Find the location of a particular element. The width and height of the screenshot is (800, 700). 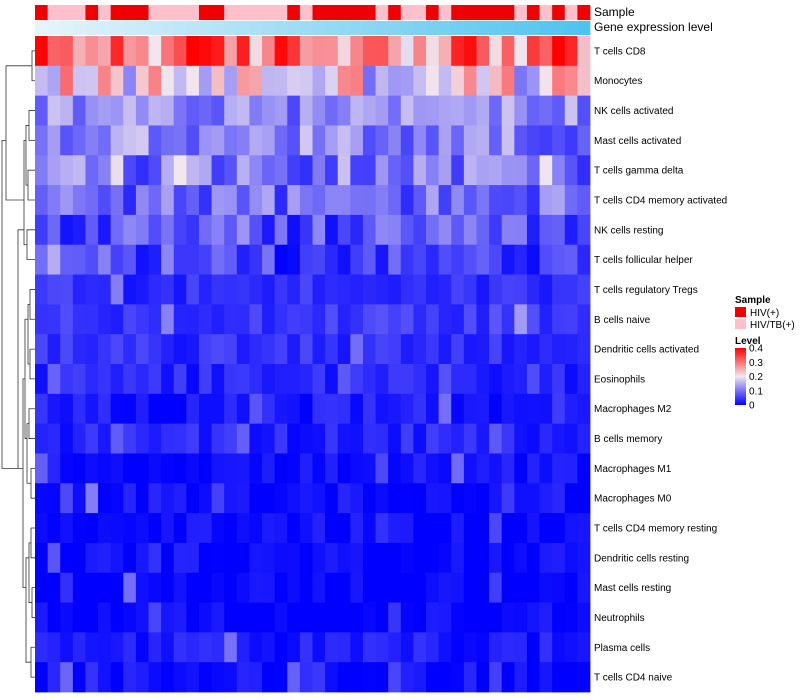

row-label: Macrophages M0 is located at coordinates (633, 499).